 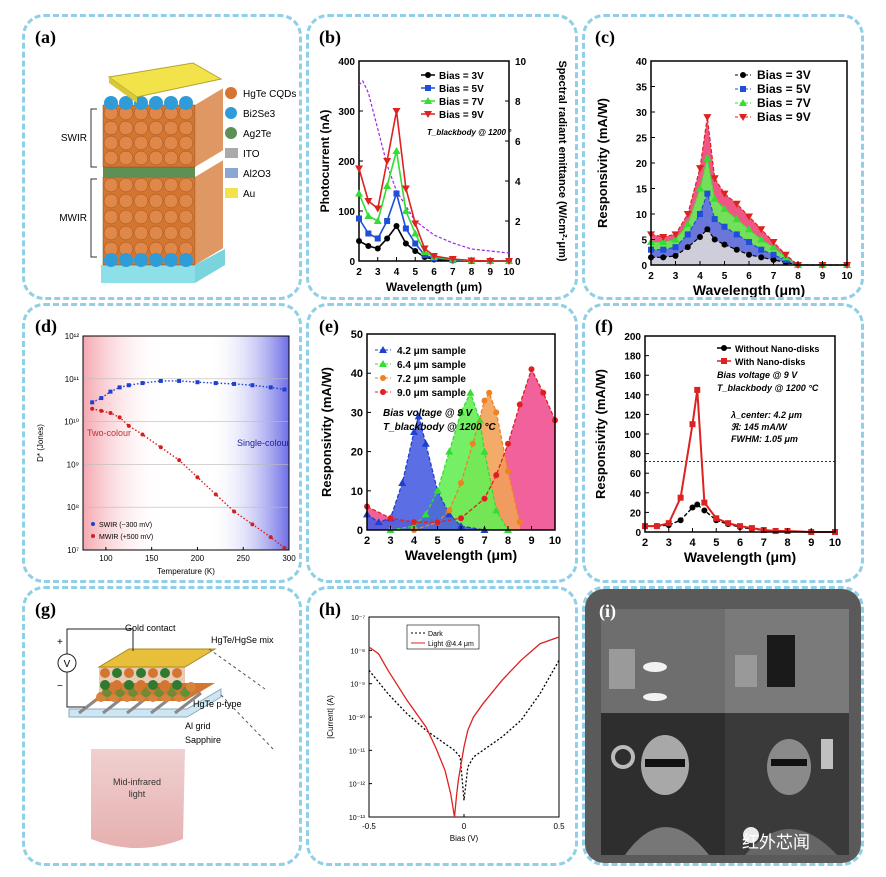 What do you see at coordinates (73, 550) in the screenshot?
I see `d-ytick-label: 10⁷` at bounding box center [73, 550].